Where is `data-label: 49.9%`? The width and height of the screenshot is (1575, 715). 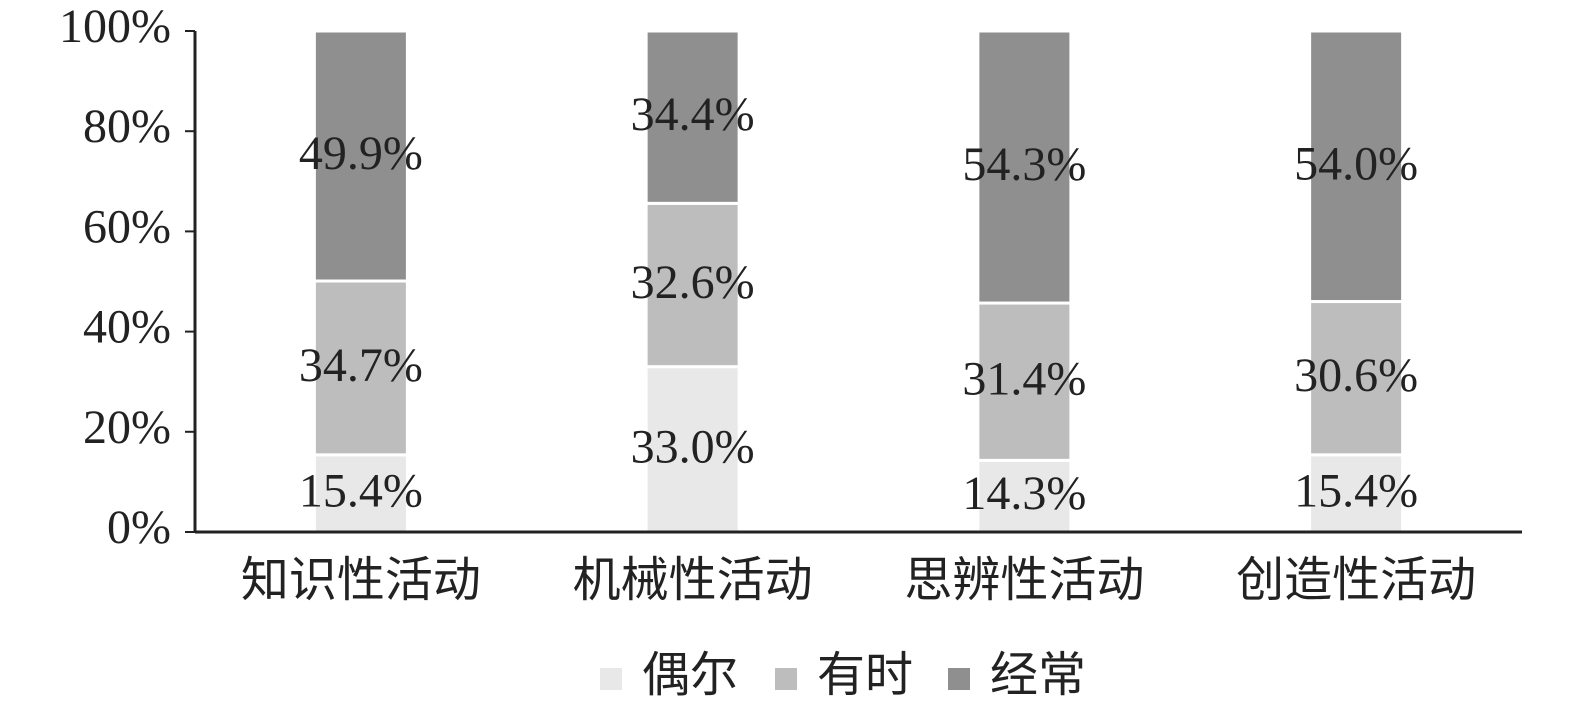
data-label: 49.9% is located at coordinates (361, 153).